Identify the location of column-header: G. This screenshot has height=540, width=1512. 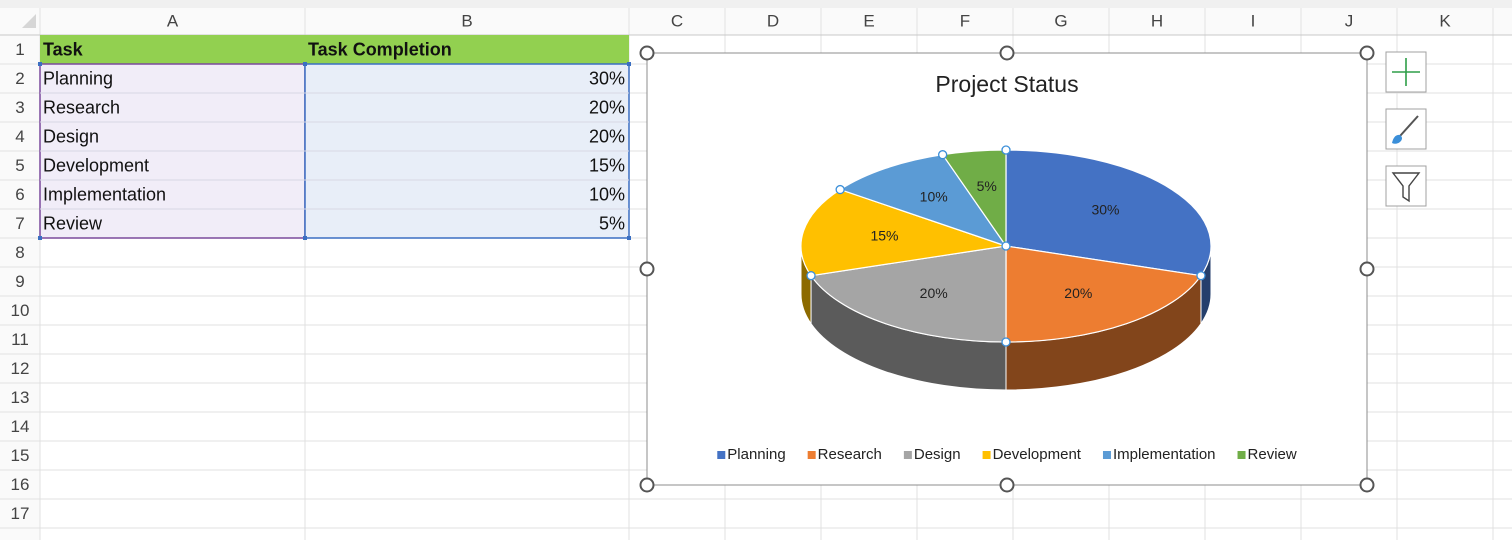
(1060, 20).